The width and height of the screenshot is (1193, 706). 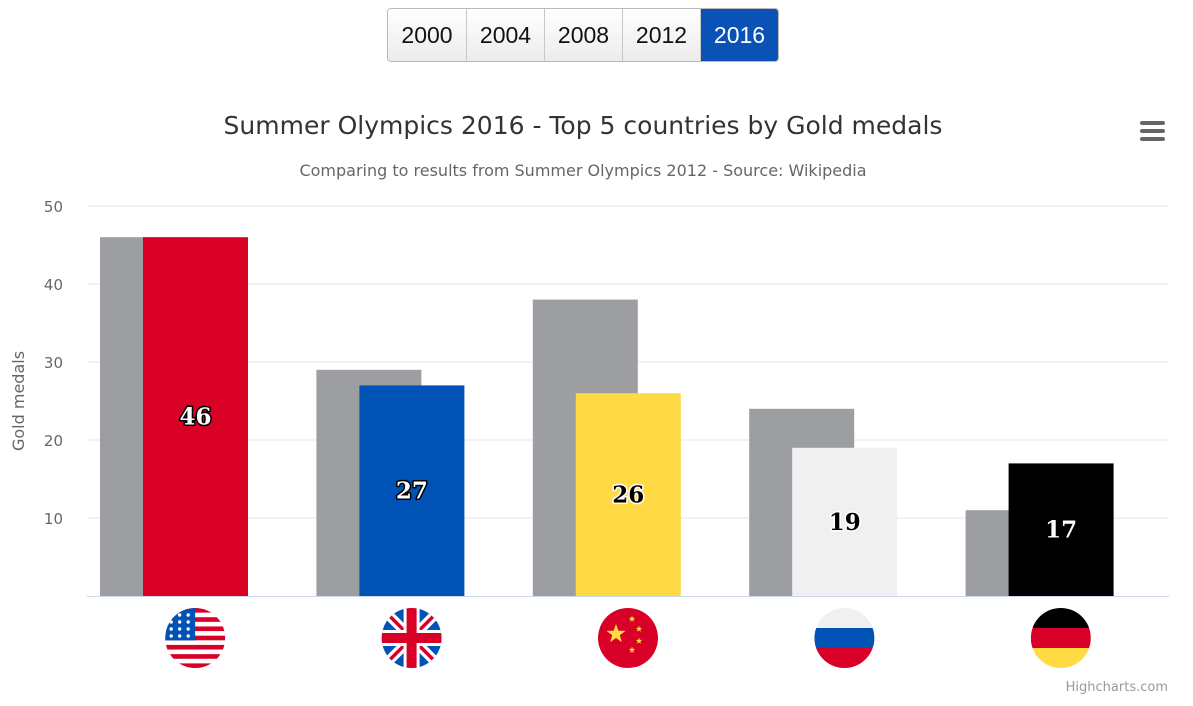 What do you see at coordinates (505, 35) in the screenshot?
I see `year-button-2004: 2004` at bounding box center [505, 35].